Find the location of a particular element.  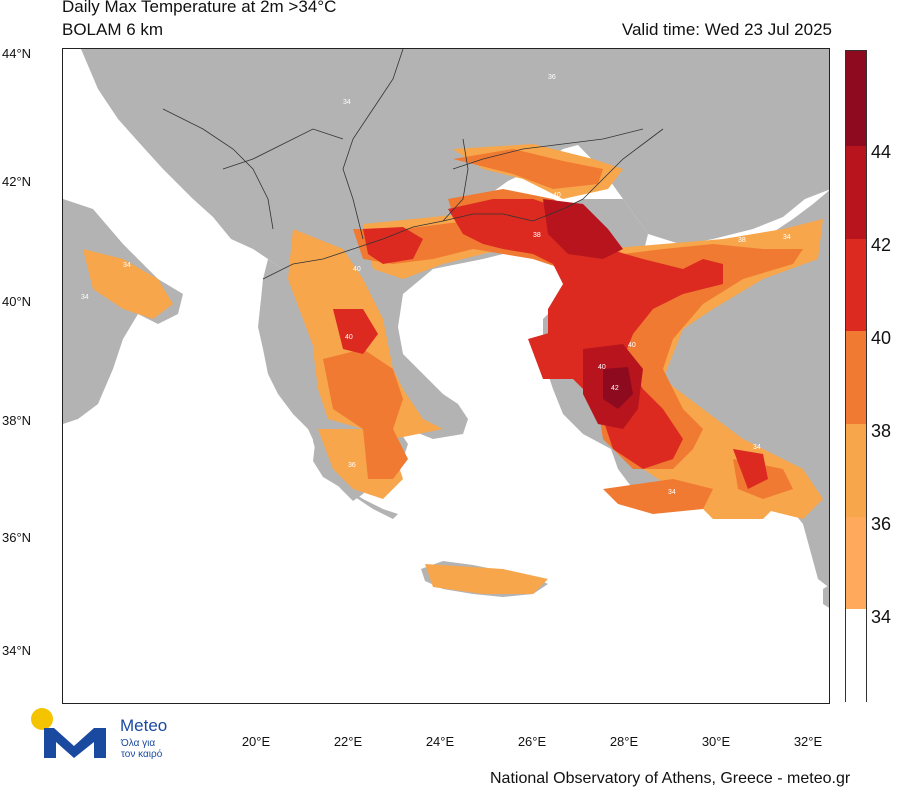

colorbar-label-42: 42 is located at coordinates (881, 245).